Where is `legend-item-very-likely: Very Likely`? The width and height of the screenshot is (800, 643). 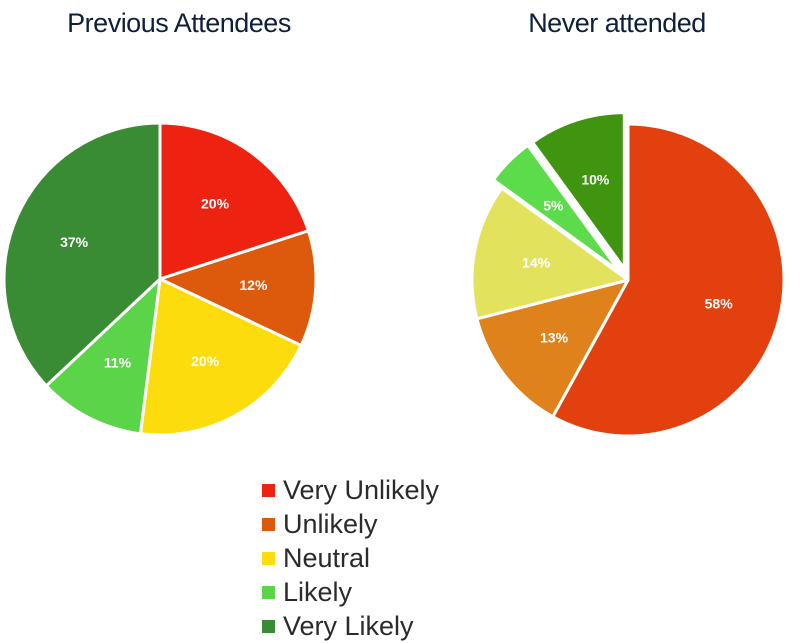
legend-item-very-likely: Very Likely is located at coordinates (350, 626).